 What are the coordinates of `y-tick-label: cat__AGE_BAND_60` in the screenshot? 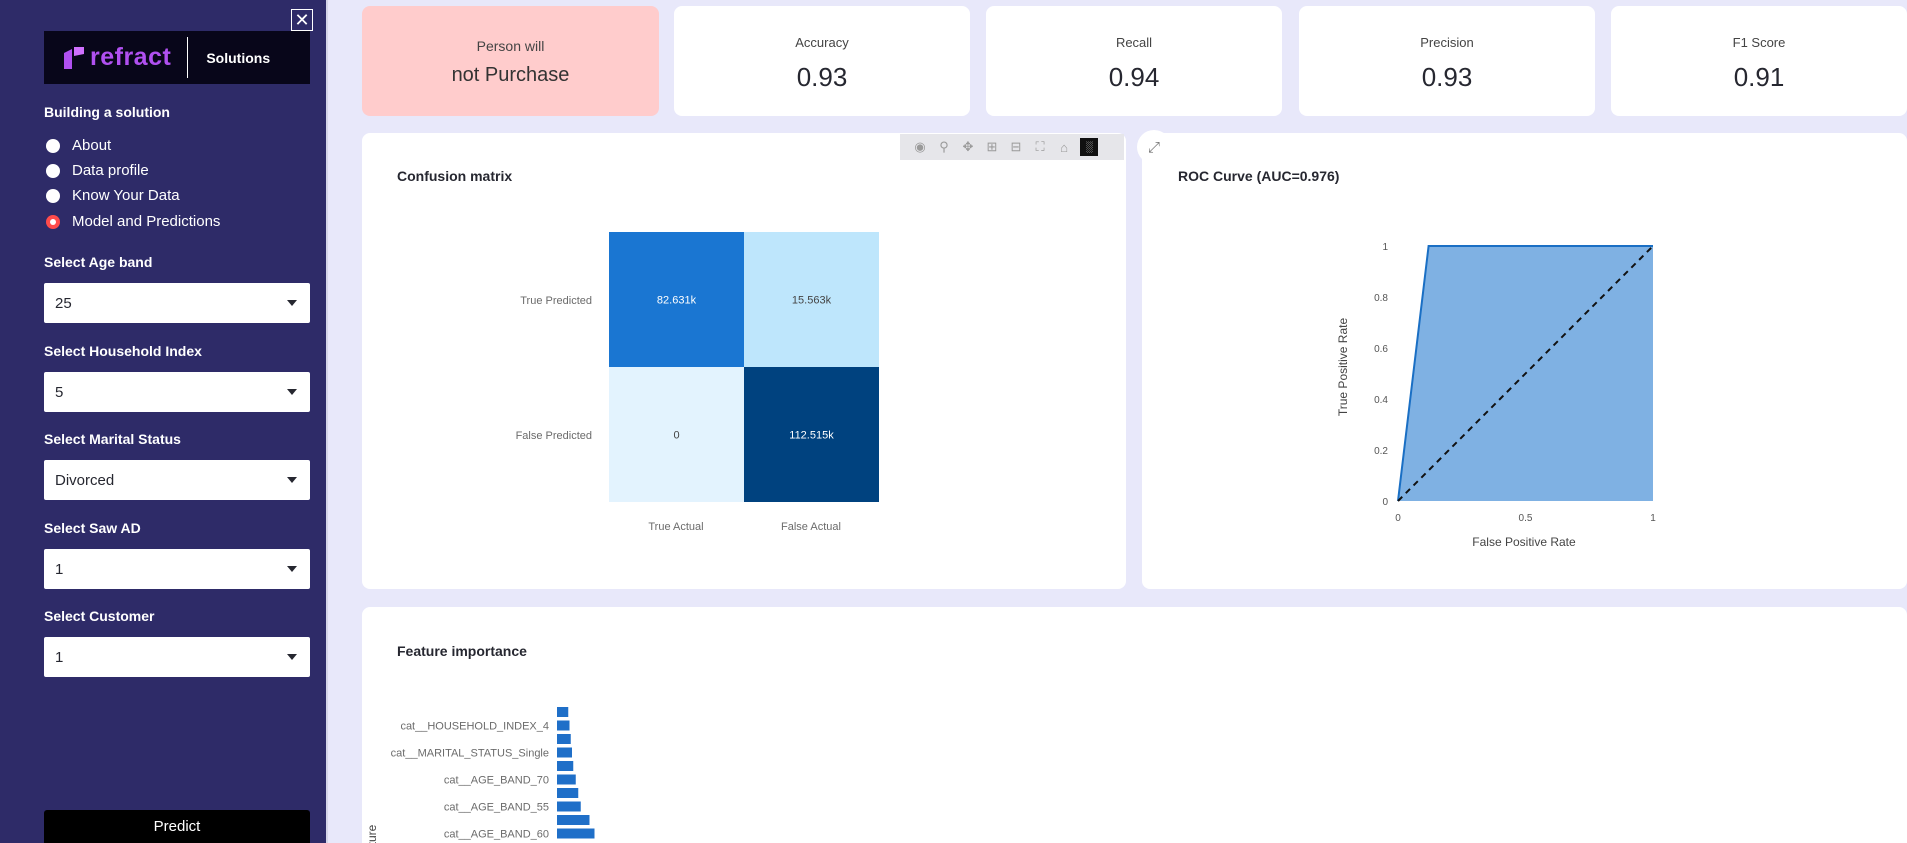 It's located at (496, 835).